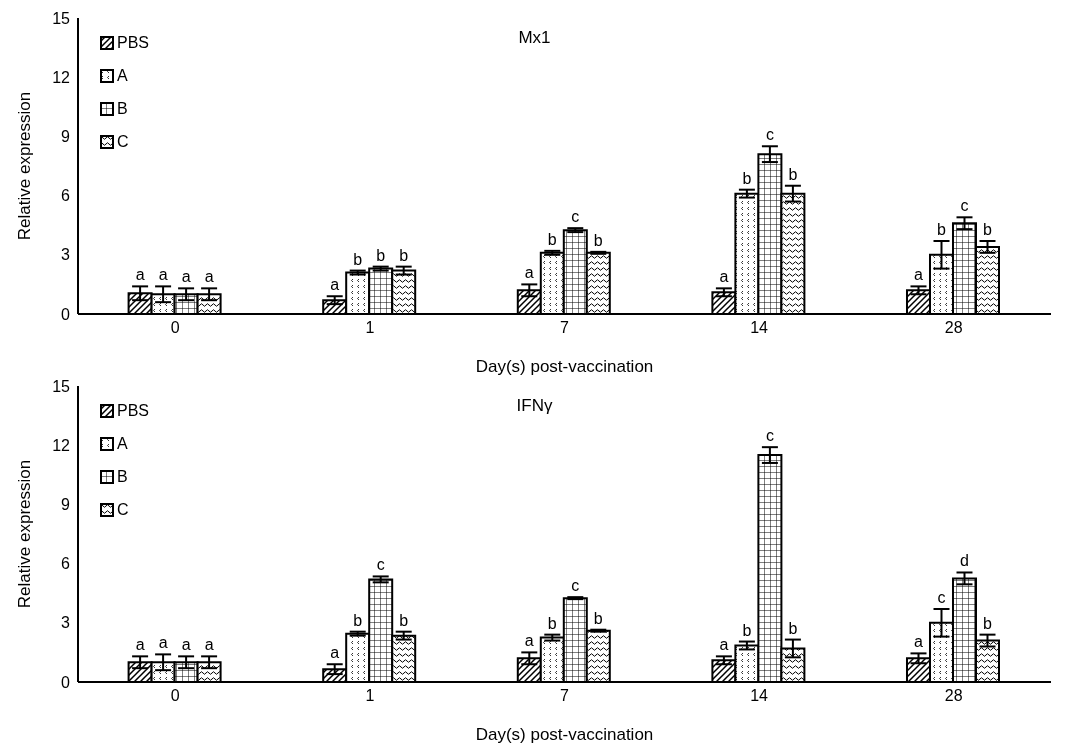 This screenshot has width=1069, height=743. I want to click on text: IFNγ, so click(534, 405).